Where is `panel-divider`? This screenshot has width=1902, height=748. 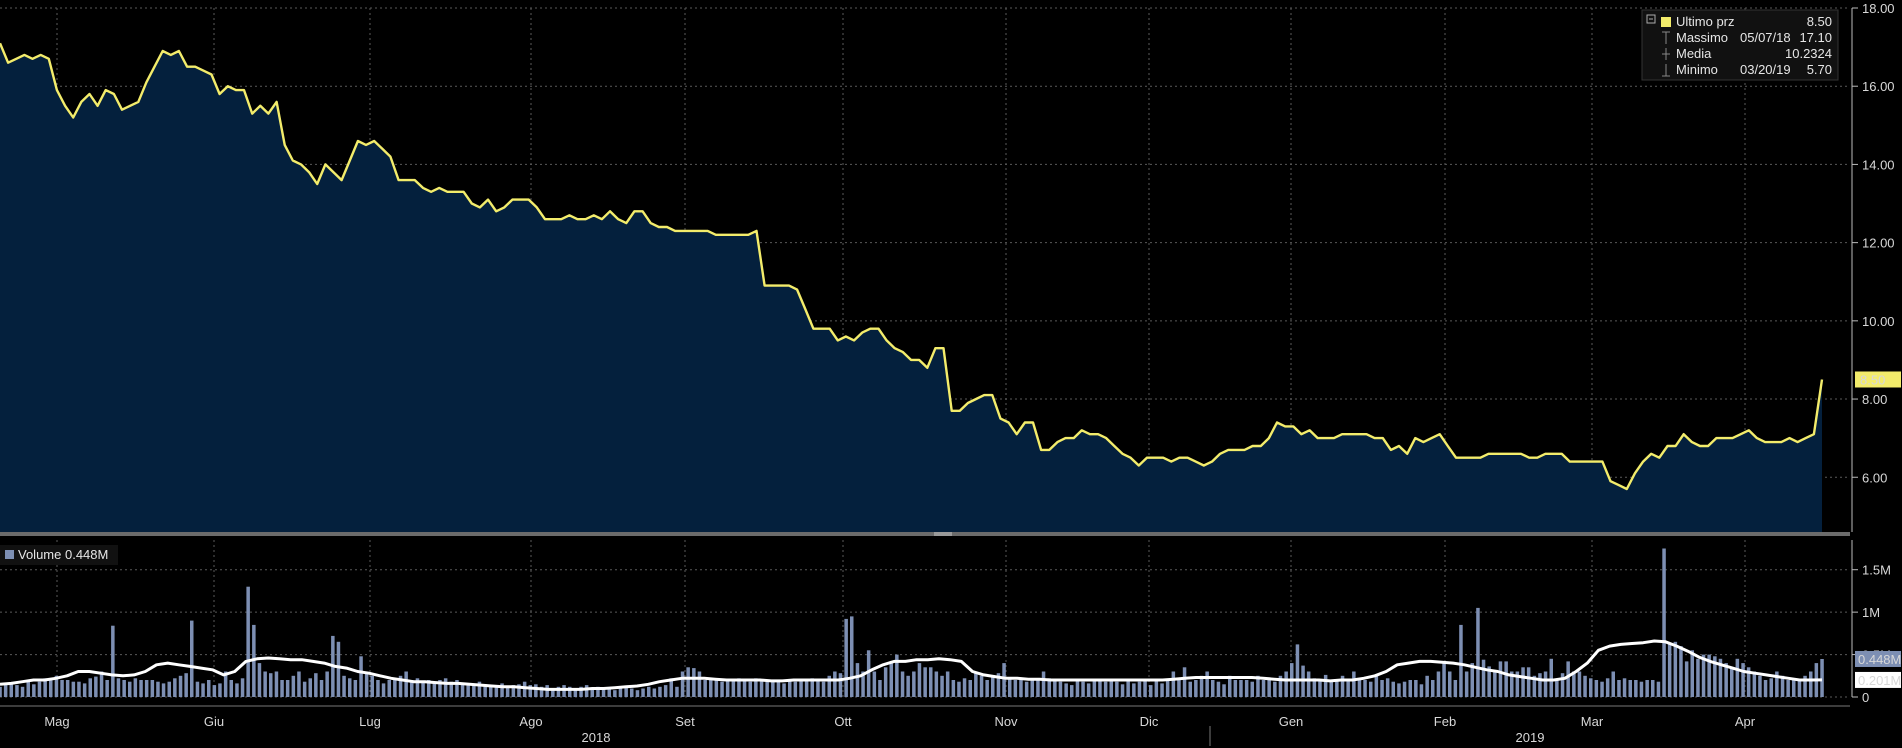
panel-divider is located at coordinates (925, 534).